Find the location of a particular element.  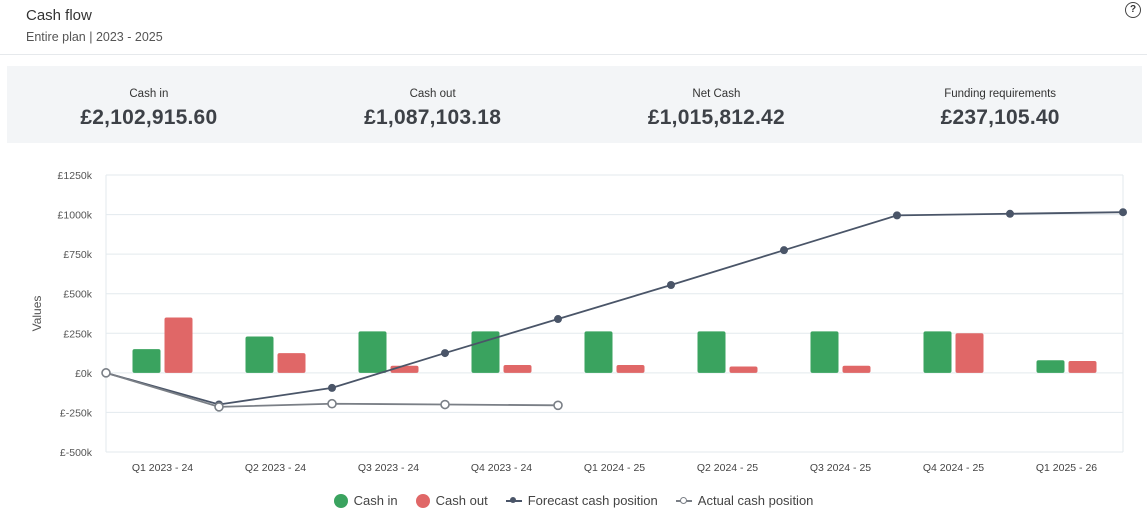

y-tick-label: £0k is located at coordinates (84, 374).